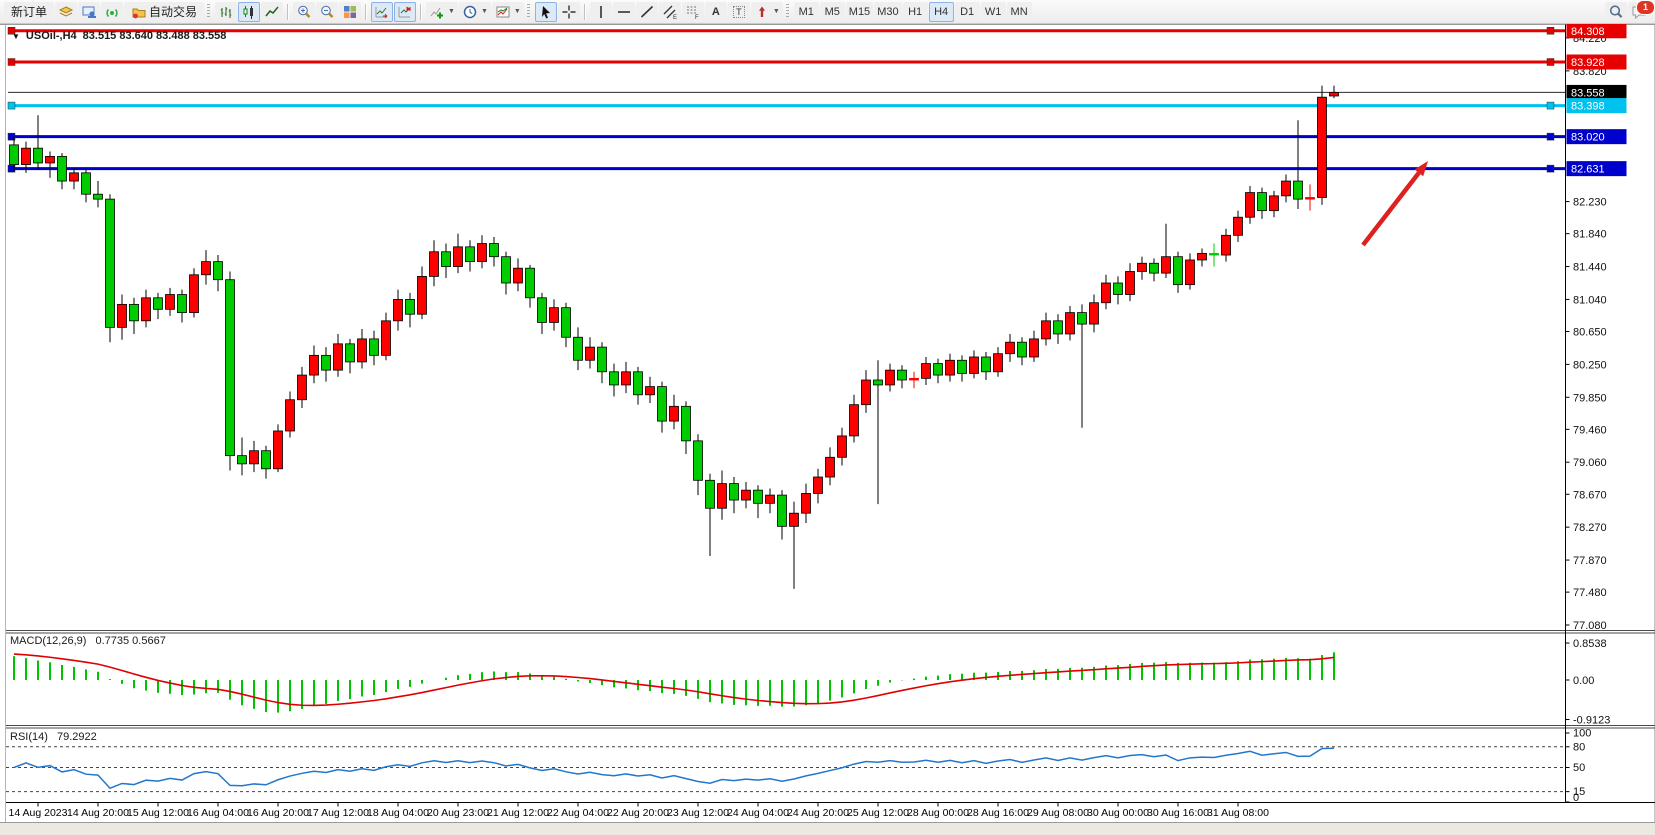 This screenshot has height=835, width=1655. Describe the element at coordinates (16, 36) in the screenshot. I see `collapse-triangle-icon: ▼` at that location.